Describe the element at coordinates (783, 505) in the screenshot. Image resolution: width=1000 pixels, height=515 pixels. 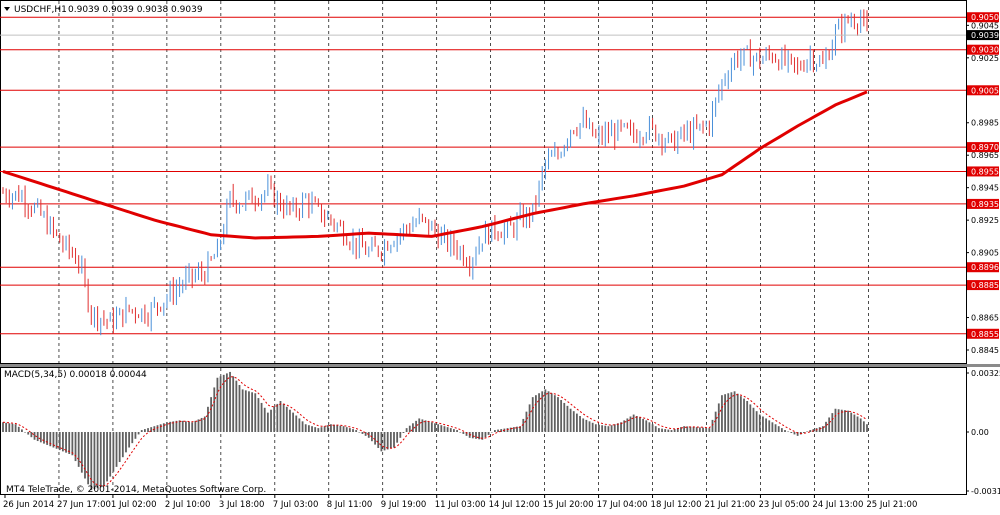
I see `x-tick-label: 23 Jul 05:00` at that location.